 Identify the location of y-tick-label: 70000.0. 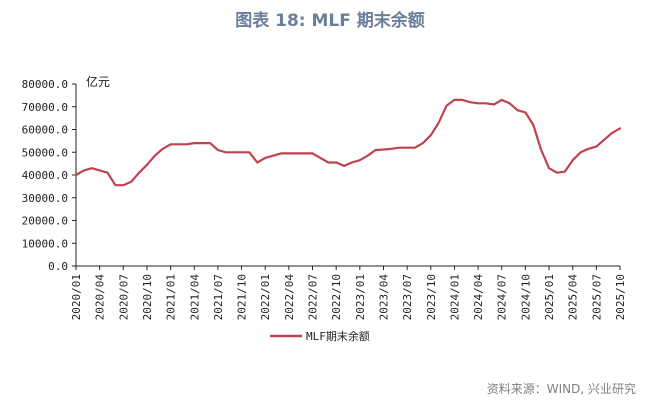
(45, 107).